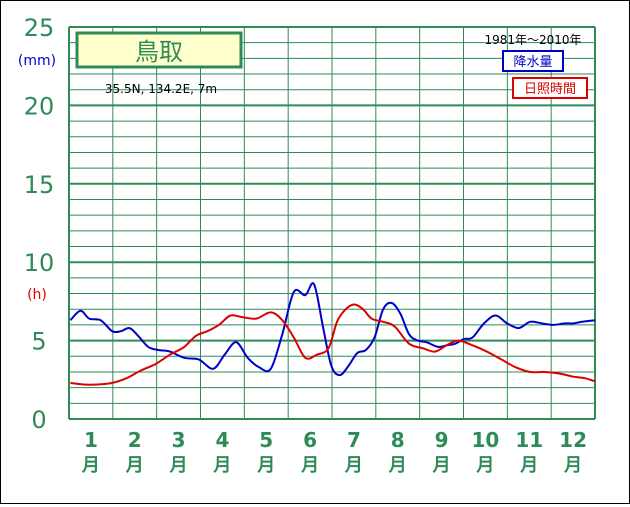  I want to click on station-box, so click(159, 50).